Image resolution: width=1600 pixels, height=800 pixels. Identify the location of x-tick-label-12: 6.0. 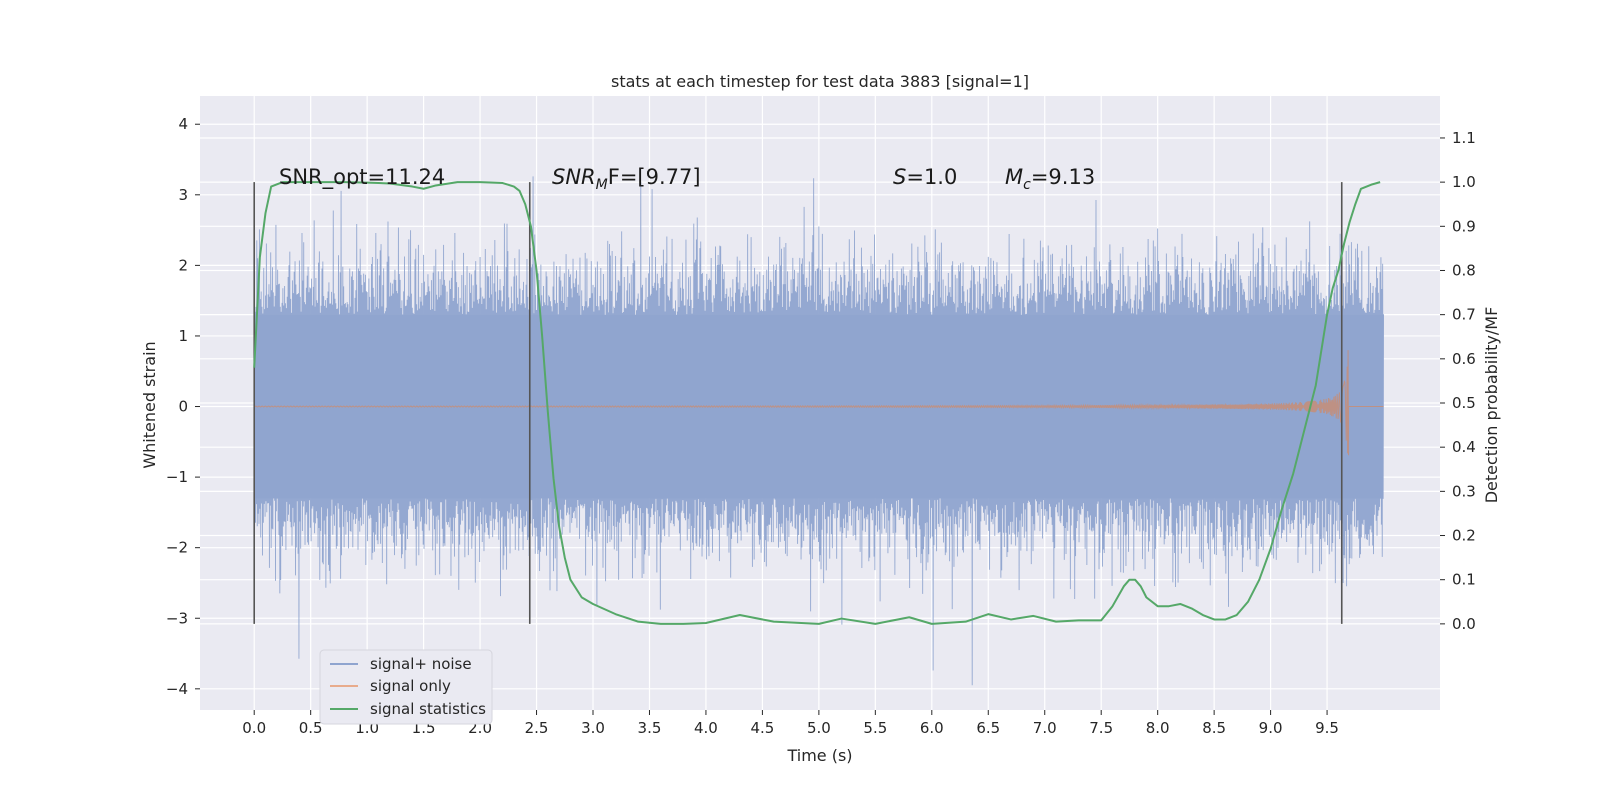
(932, 728).